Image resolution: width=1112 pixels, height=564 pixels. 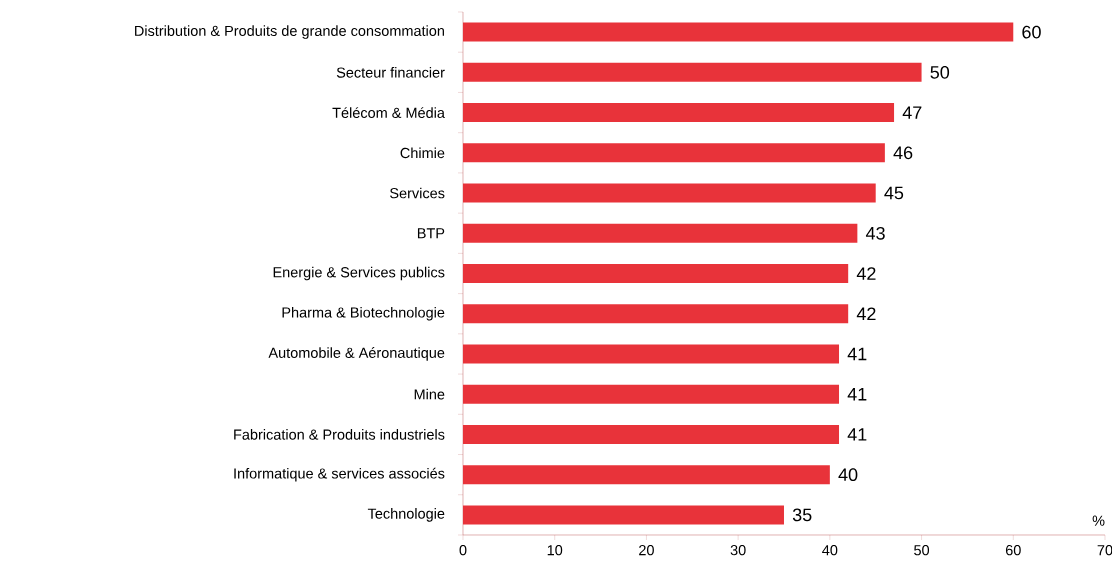 I want to click on y-tick-label: Automobile & Aéronautique, so click(x=356, y=354).